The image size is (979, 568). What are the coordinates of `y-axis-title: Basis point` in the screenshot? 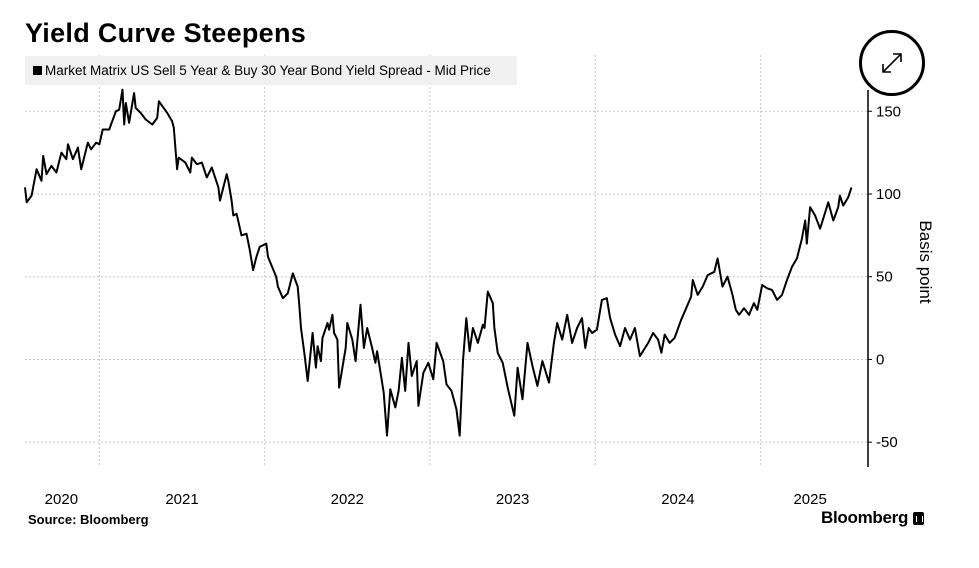 It's located at (925, 261).